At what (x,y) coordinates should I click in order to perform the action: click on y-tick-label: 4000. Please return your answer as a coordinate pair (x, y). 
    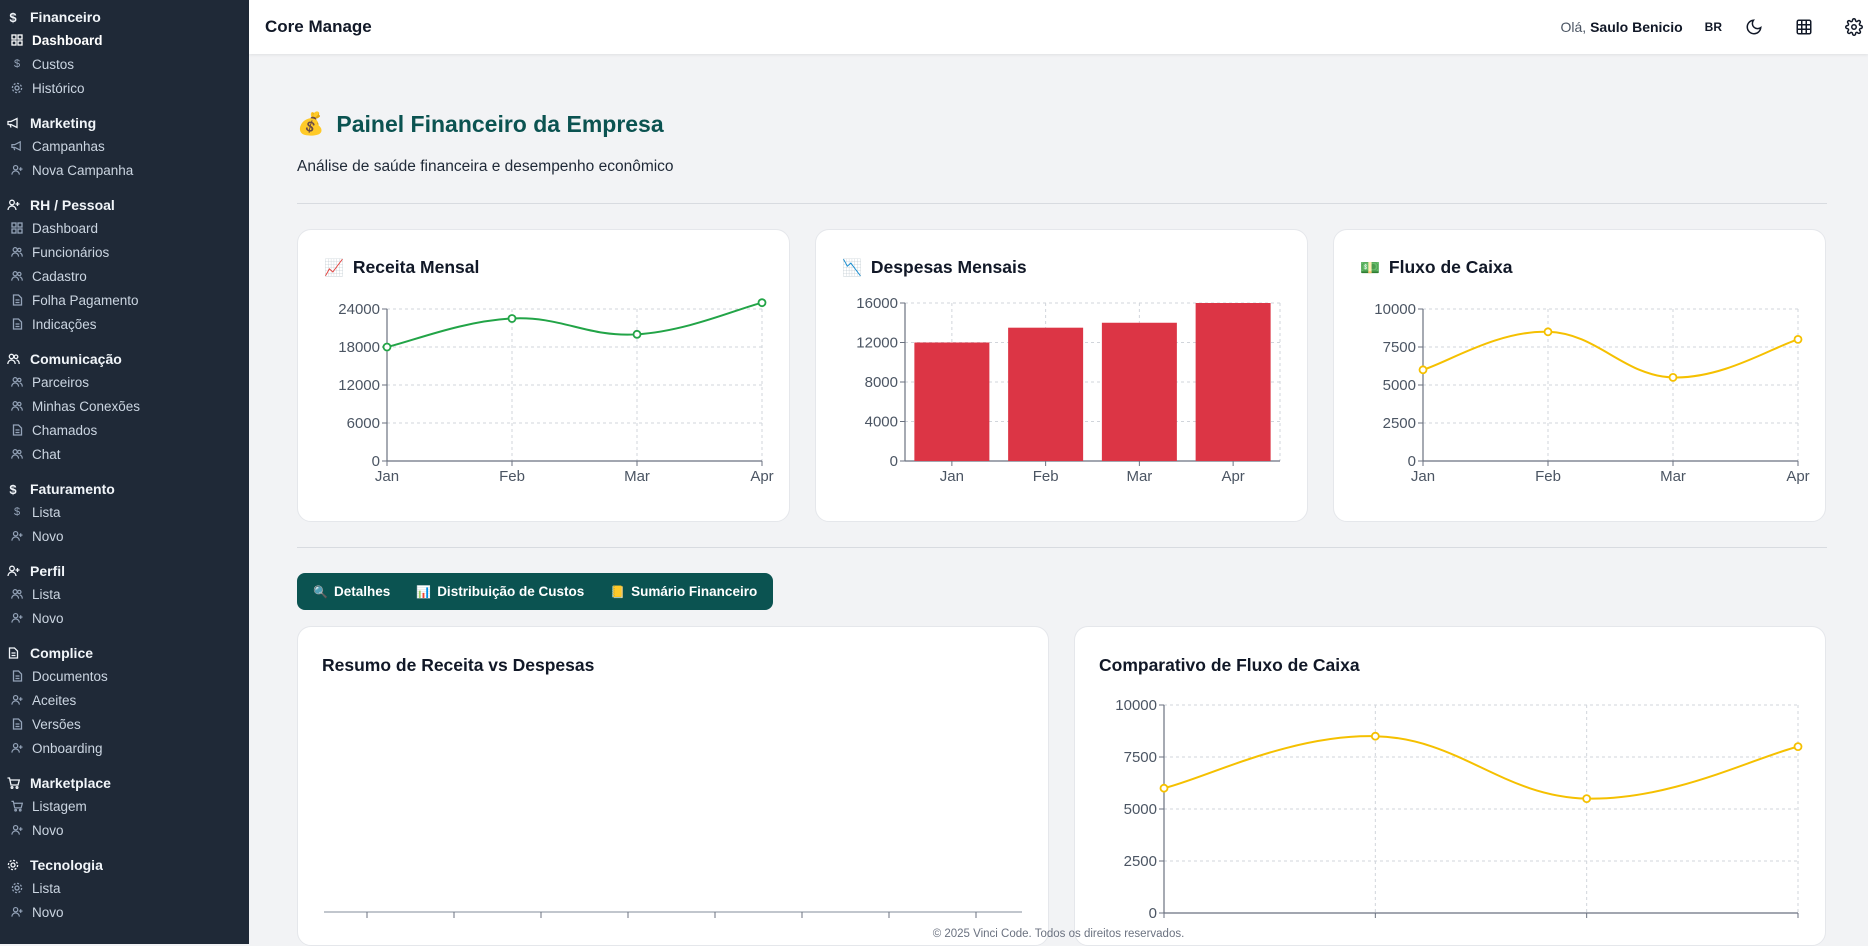
    Looking at the image, I should click on (881, 422).